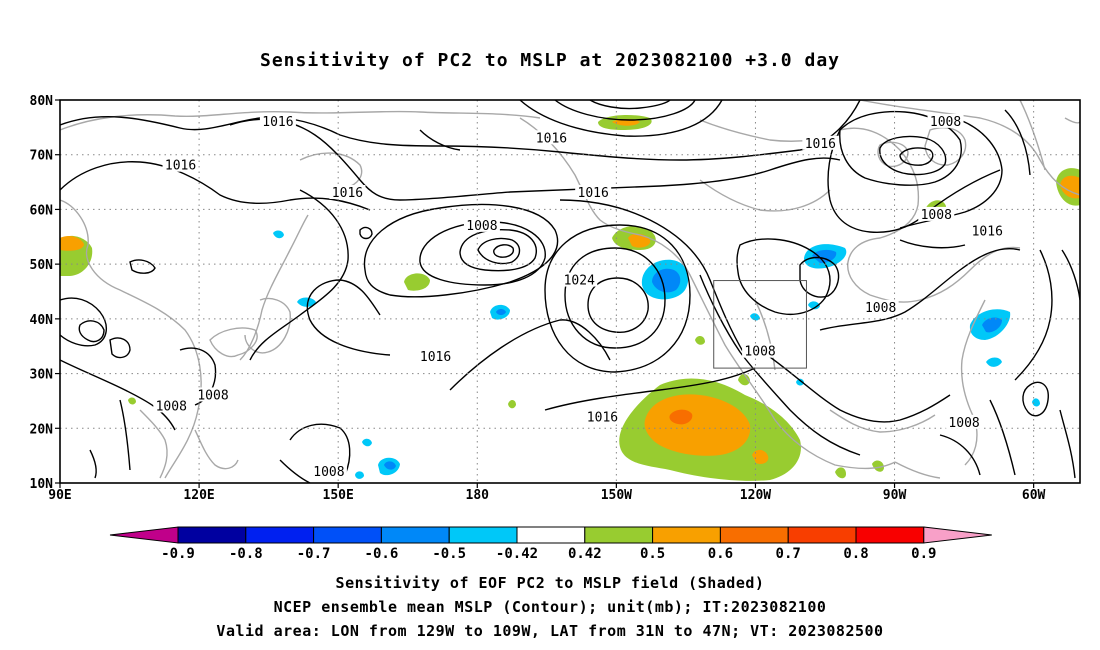 This screenshot has width=1100, height=650. What do you see at coordinates (681, 417) in the screenshot?
I see `shade-positive-0.7` at bounding box center [681, 417].